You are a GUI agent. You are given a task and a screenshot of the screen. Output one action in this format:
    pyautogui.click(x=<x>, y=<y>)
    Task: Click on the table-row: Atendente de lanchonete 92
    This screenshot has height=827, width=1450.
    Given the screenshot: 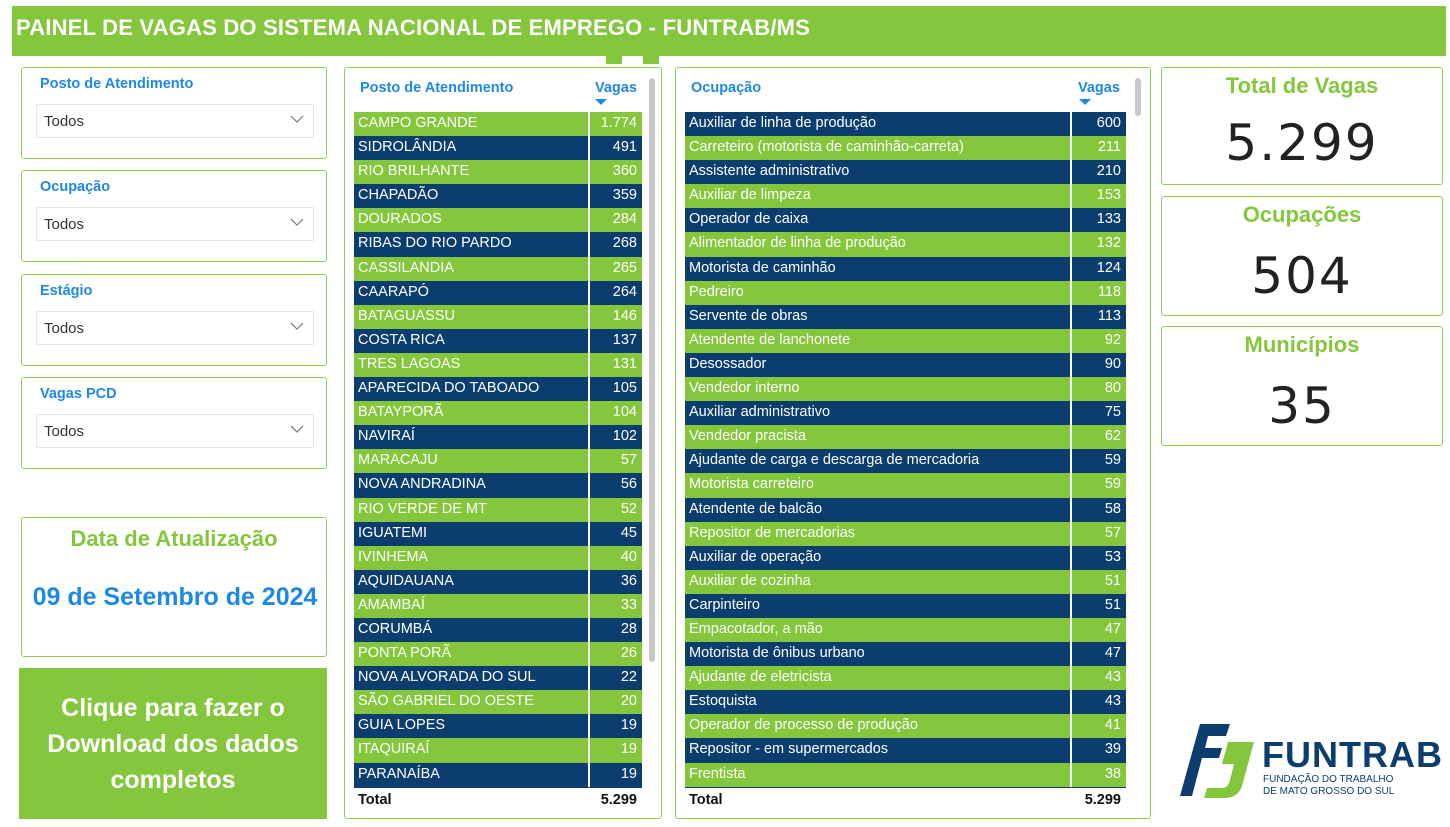 What is the action you would take?
    pyautogui.click(x=905, y=340)
    